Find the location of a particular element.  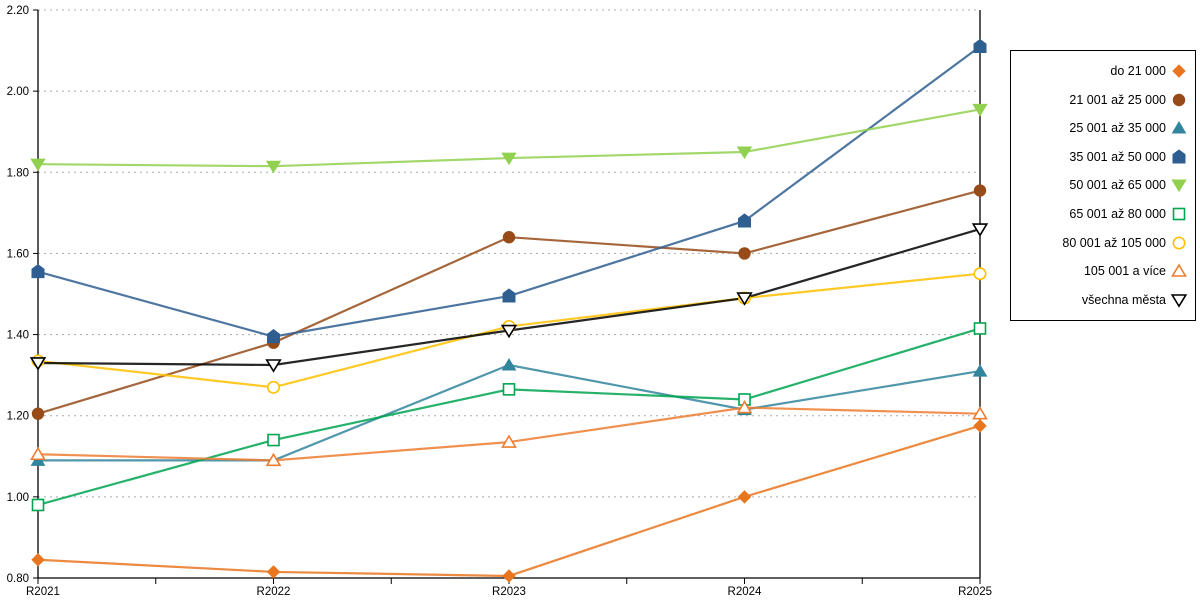

legend-item-label: 25 001 až 35 000 is located at coordinates (1117, 128).